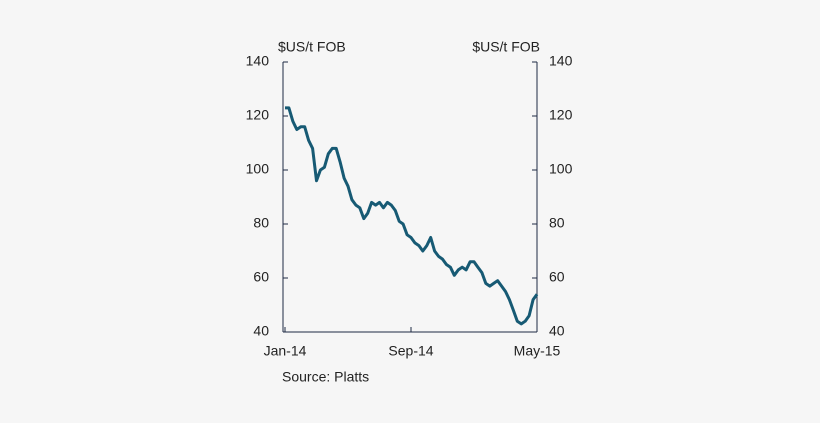  What do you see at coordinates (561, 115) in the screenshot?
I see `y2-tick-label: 120` at bounding box center [561, 115].